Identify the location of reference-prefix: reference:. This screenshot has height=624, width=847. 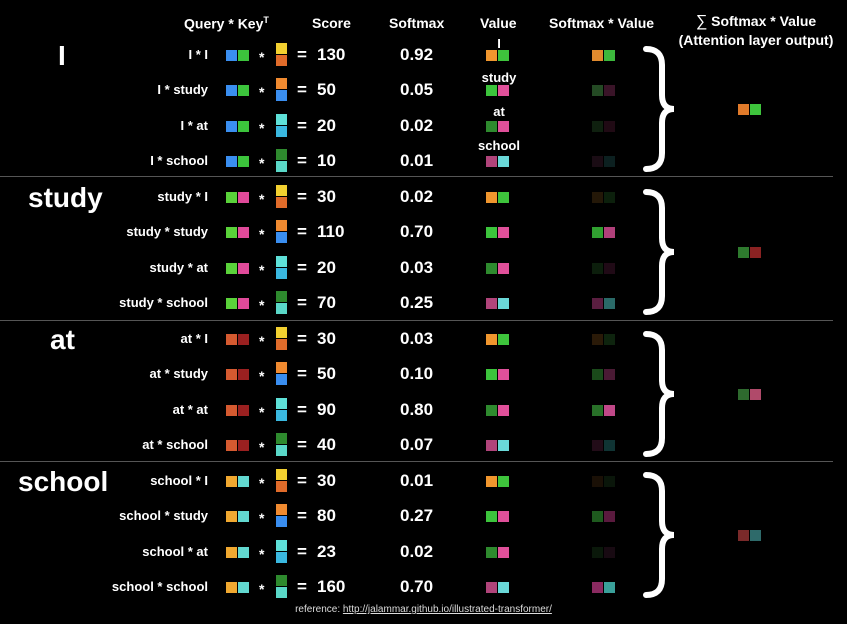
(319, 609).